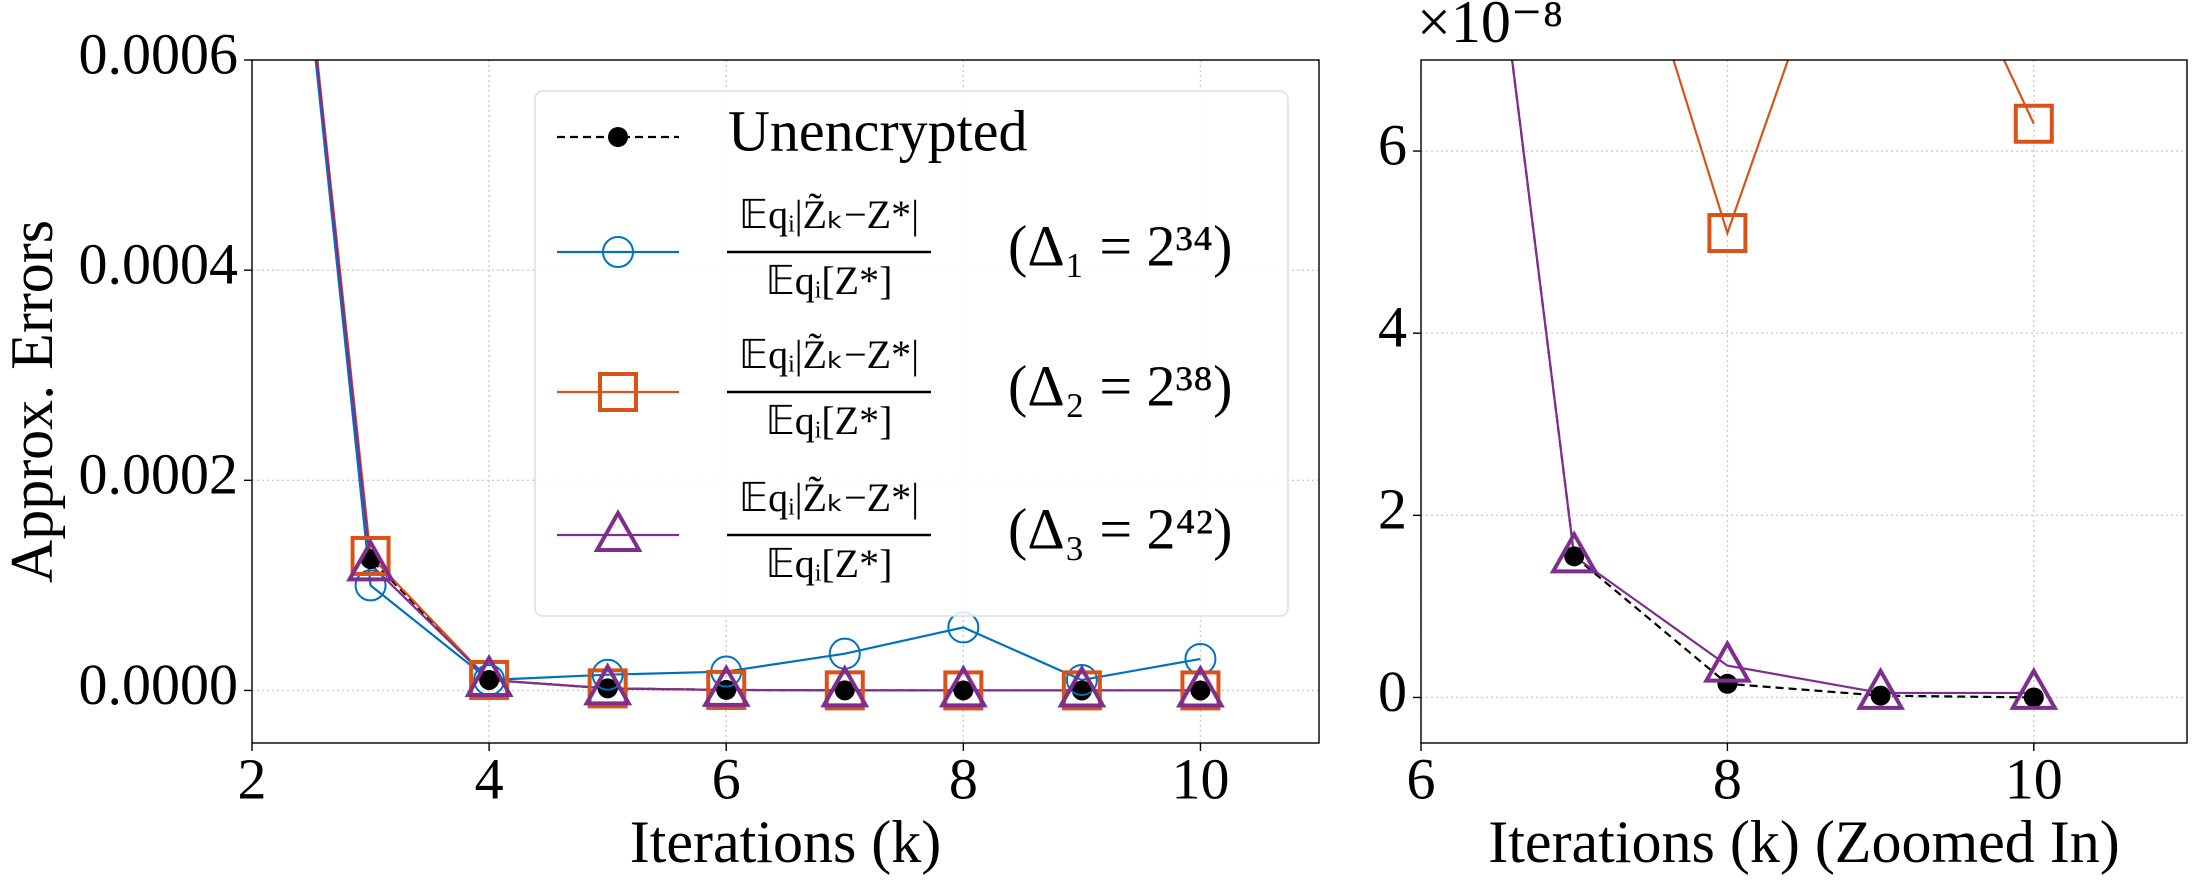  What do you see at coordinates (1120, 245) in the screenshot?
I see `legend-label: (Δ₁ = 2³⁴)` at bounding box center [1120, 245].